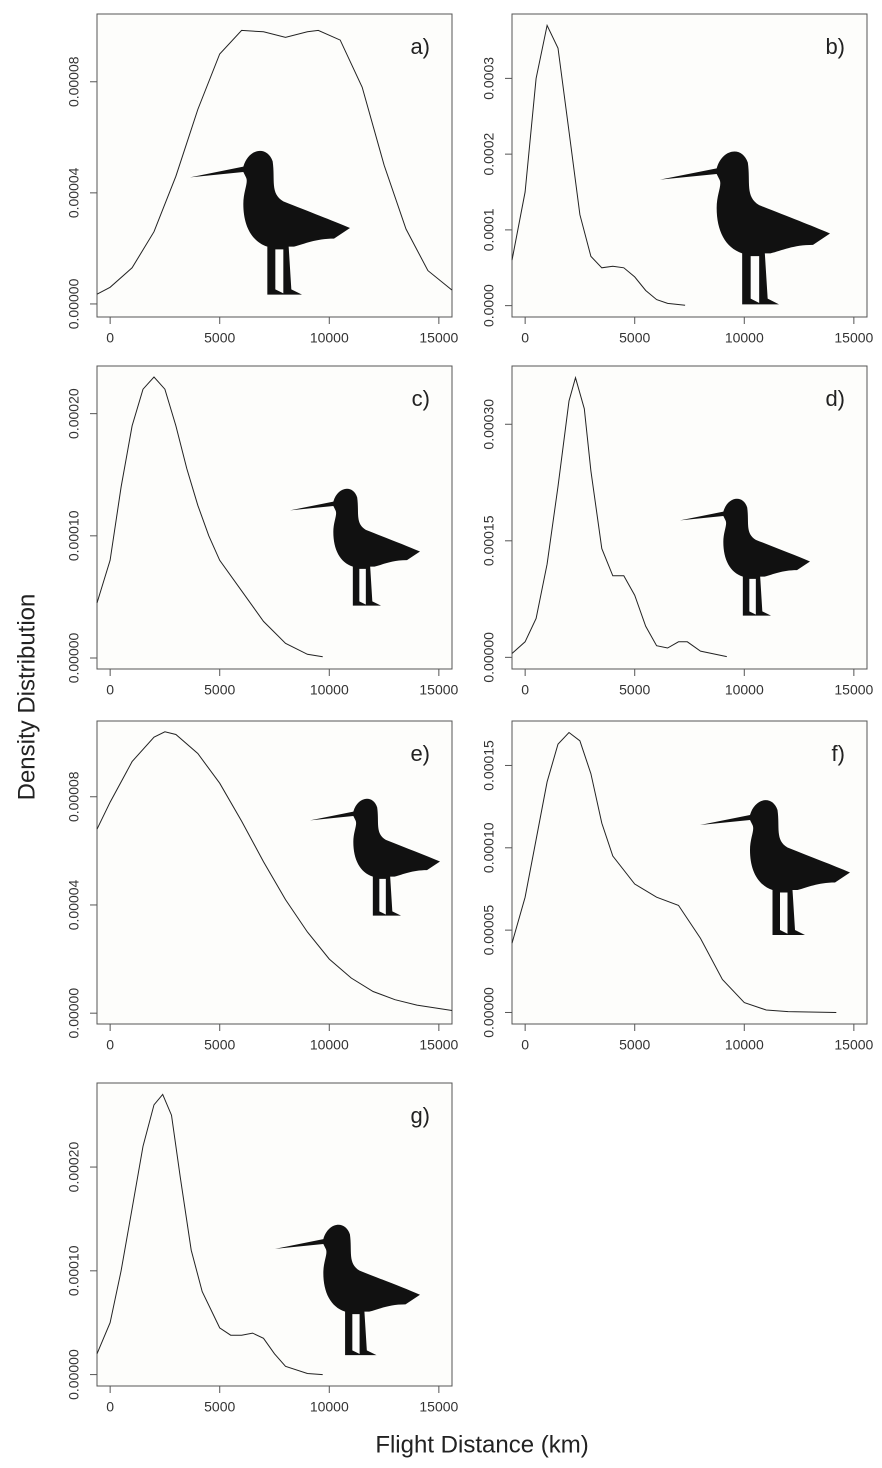 Image resolution: width=882 pixels, height=1468 pixels. What do you see at coordinates (838, 753) in the screenshot?
I see `panel-label: f)` at bounding box center [838, 753].